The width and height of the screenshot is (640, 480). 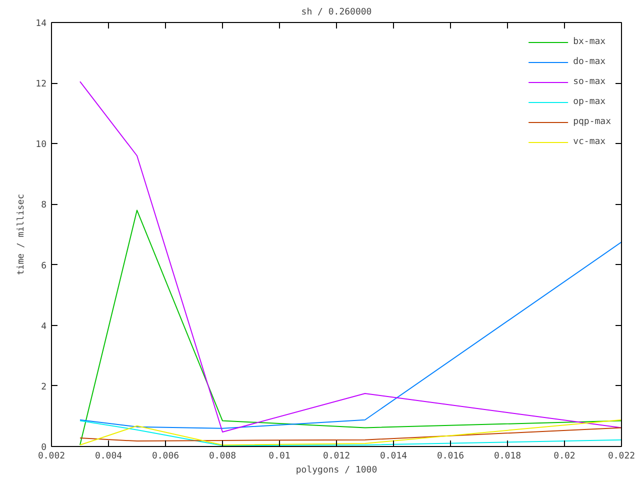 What do you see at coordinates (351, 434) in the screenshot?
I see `line-series` at bounding box center [351, 434].